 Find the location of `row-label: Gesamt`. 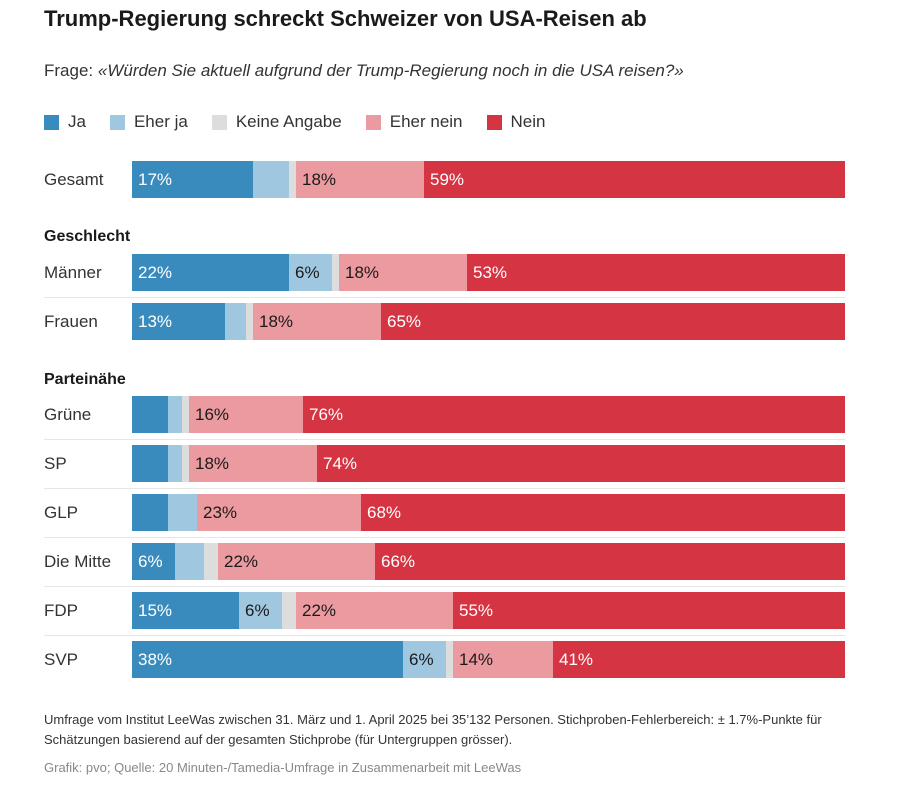

row-label: Gesamt is located at coordinates (74, 179).